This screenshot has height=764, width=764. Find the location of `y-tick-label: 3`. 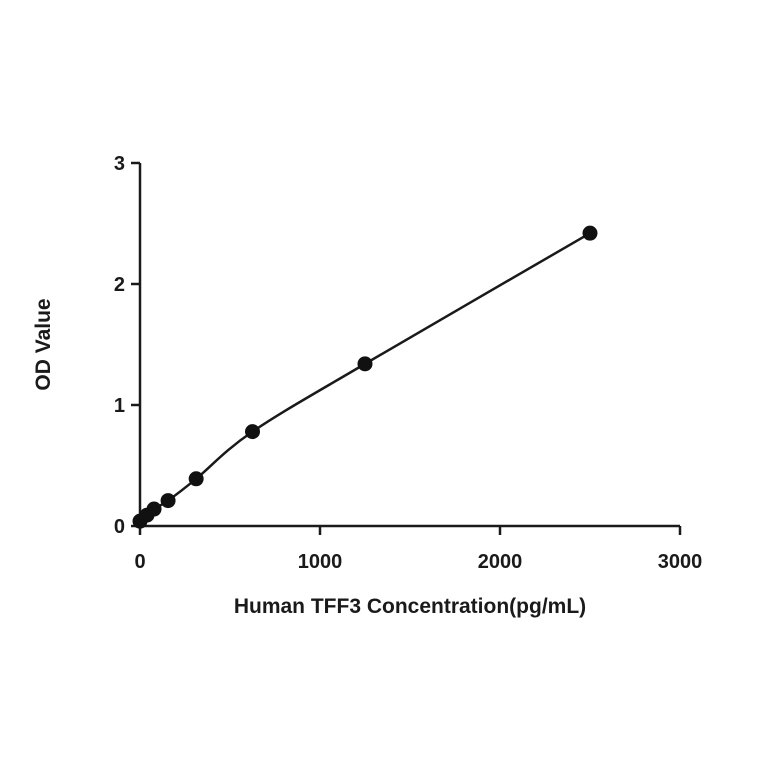

y-tick-label: 3 is located at coordinates (119, 164).